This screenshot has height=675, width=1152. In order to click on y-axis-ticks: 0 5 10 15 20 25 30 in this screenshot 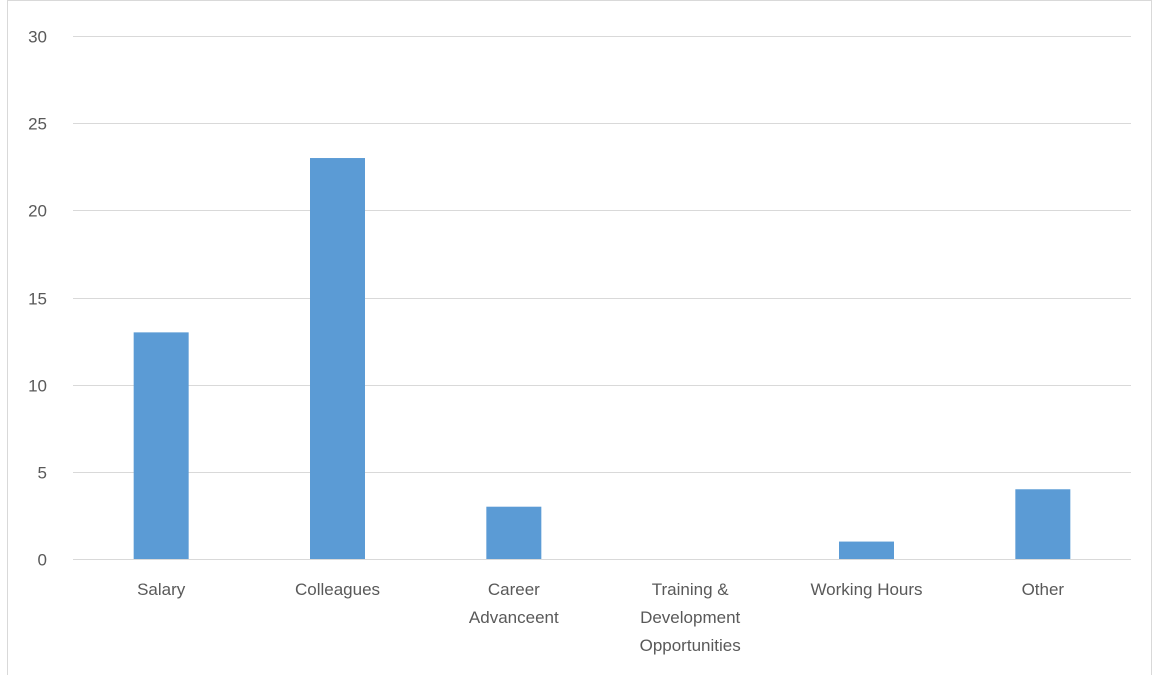, I will do `click(37, 299)`.